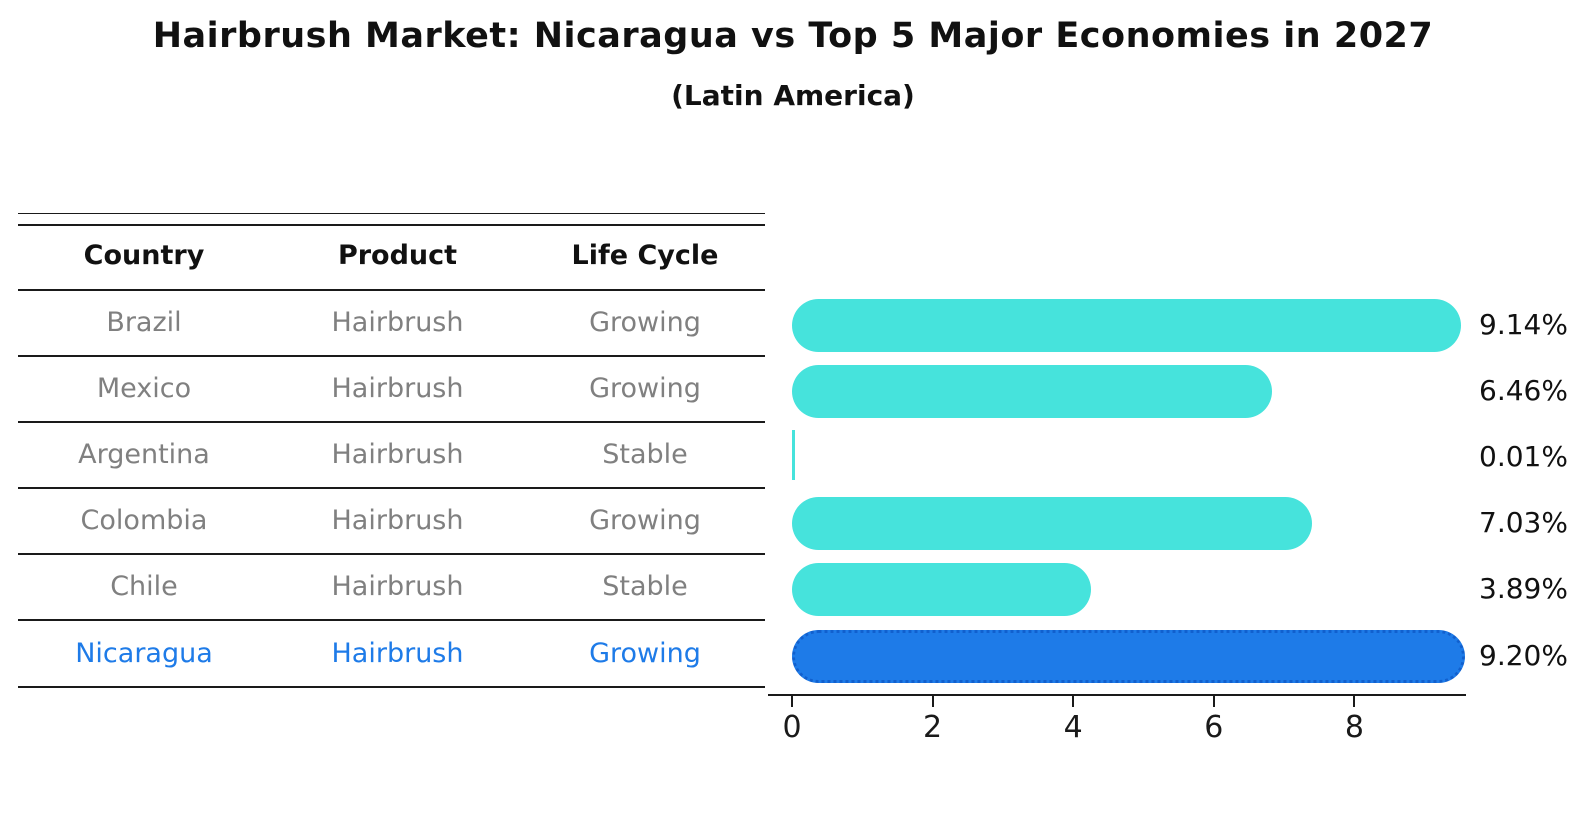 This screenshot has width=1586, height=823. I want to click on x-axis-tick-label: 2, so click(933, 727).